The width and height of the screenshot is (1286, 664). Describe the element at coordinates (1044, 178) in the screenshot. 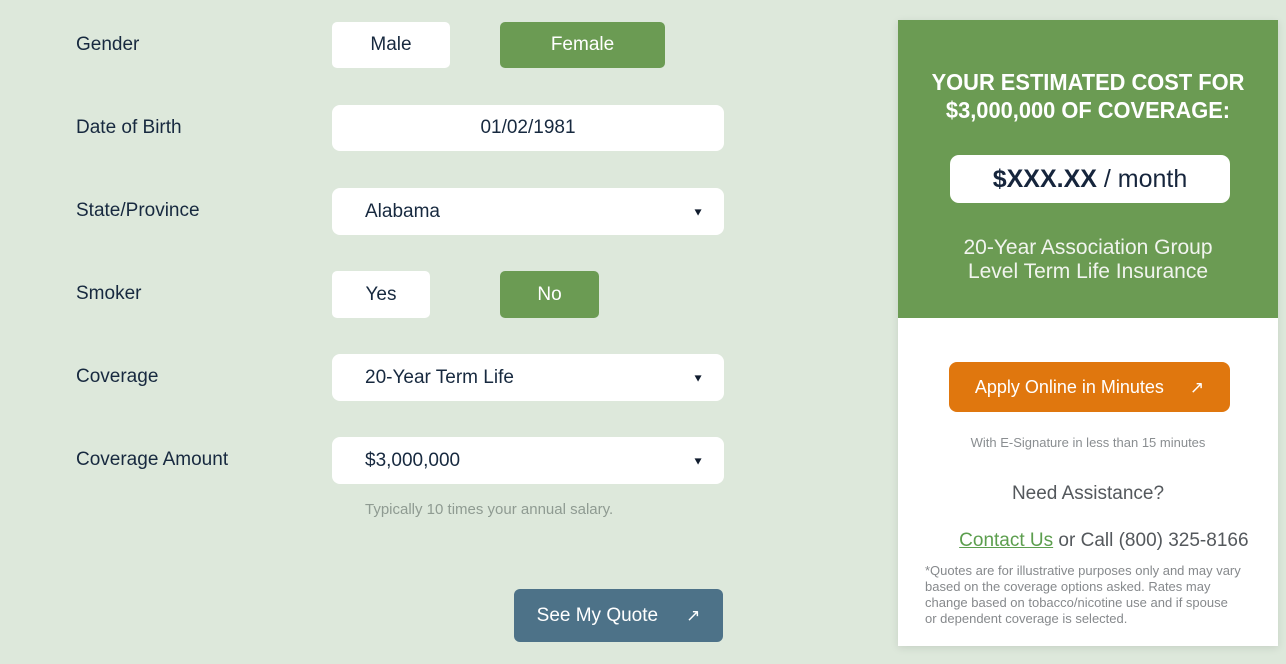

I see `price-placeholder: $XXX.XX` at that location.